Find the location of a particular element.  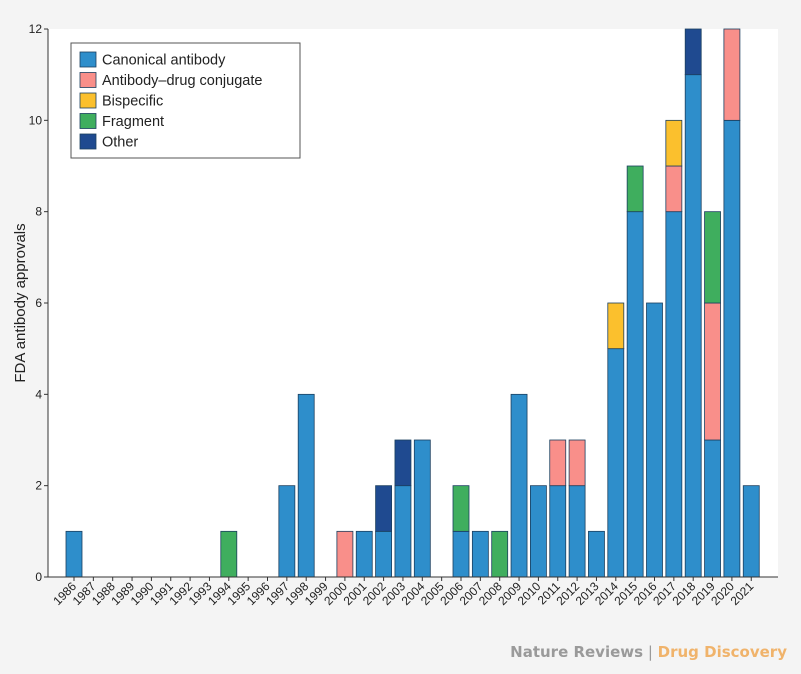

y-tick-label: 12 is located at coordinates (36, 29).